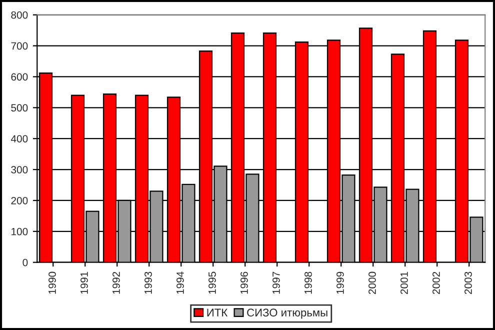 This screenshot has width=495, height=330. I want to click on y-tick-label: 800, so click(19, 15).